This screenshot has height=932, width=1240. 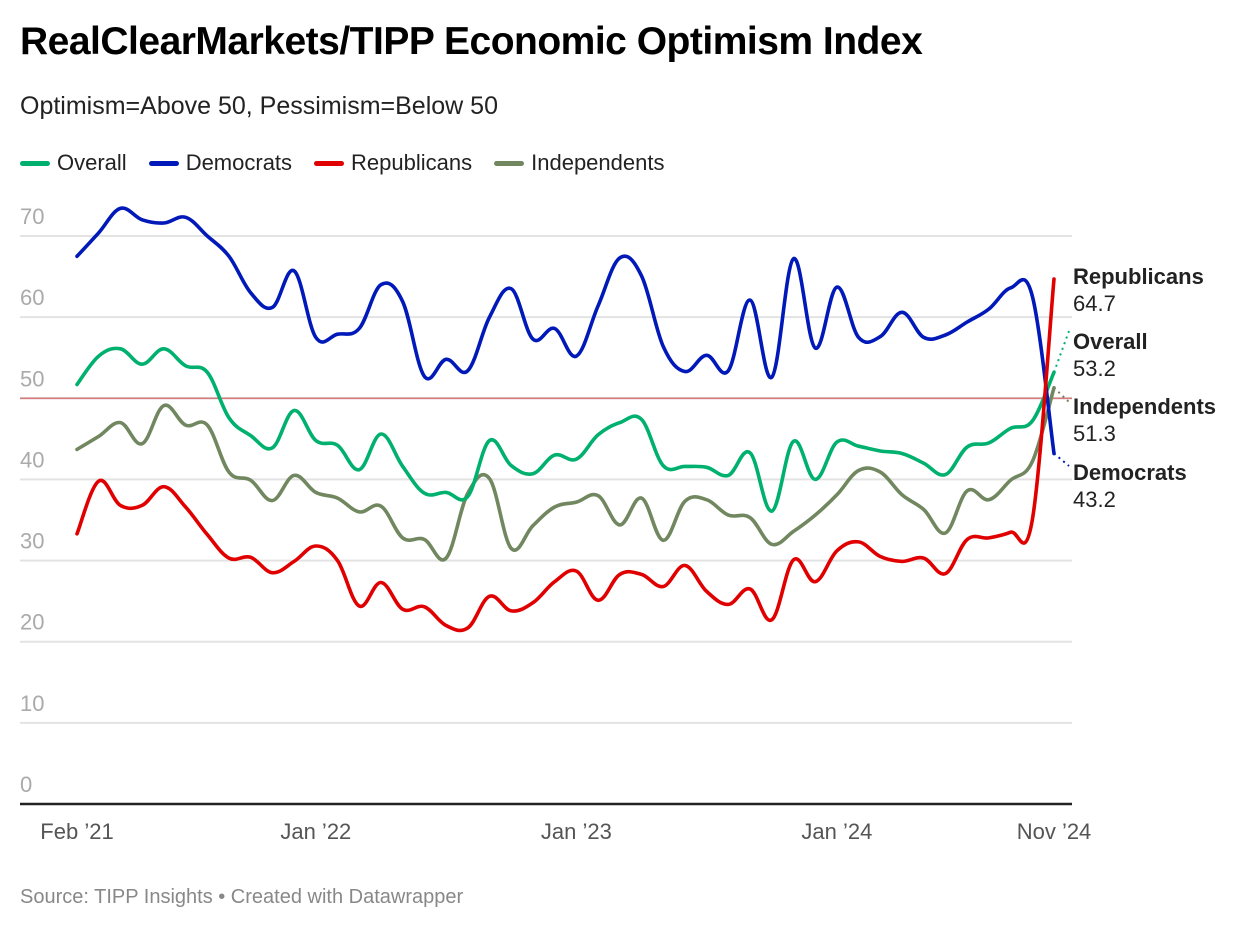 I want to click on end-label-name-overall: Overall, so click(x=1110, y=341).